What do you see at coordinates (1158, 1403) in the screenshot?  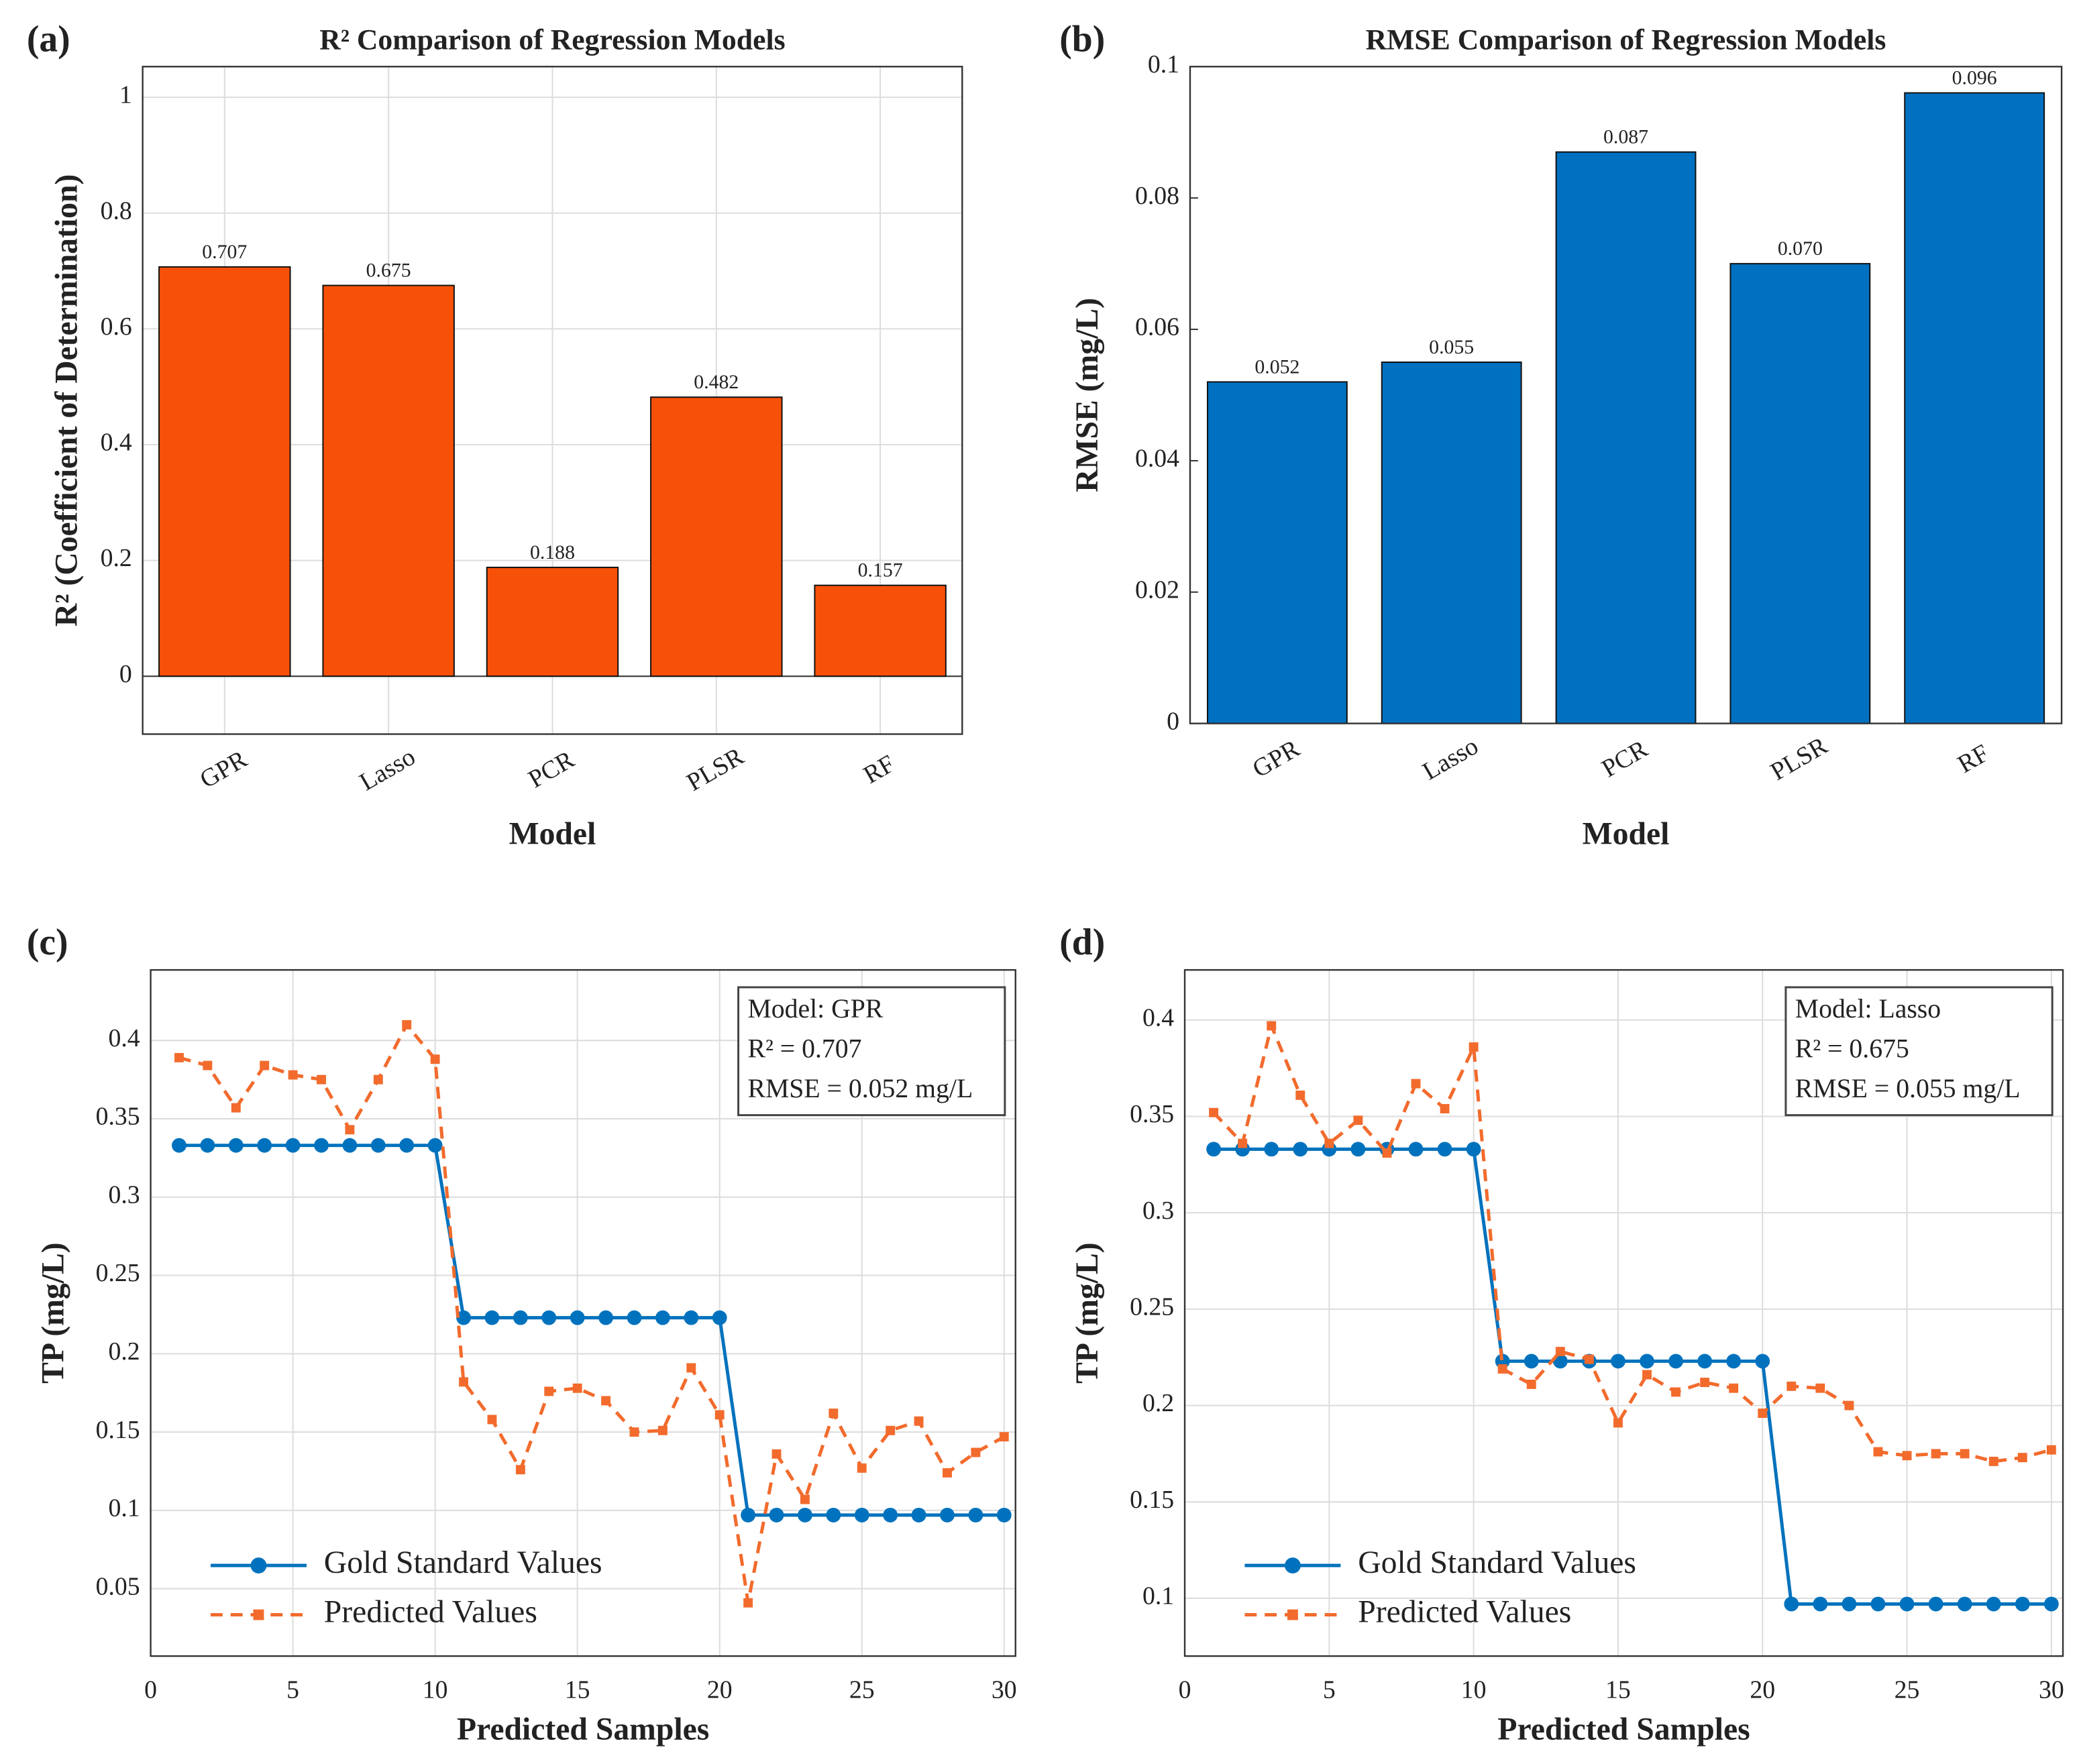 I see `y-tick-label: 0.2` at bounding box center [1158, 1403].